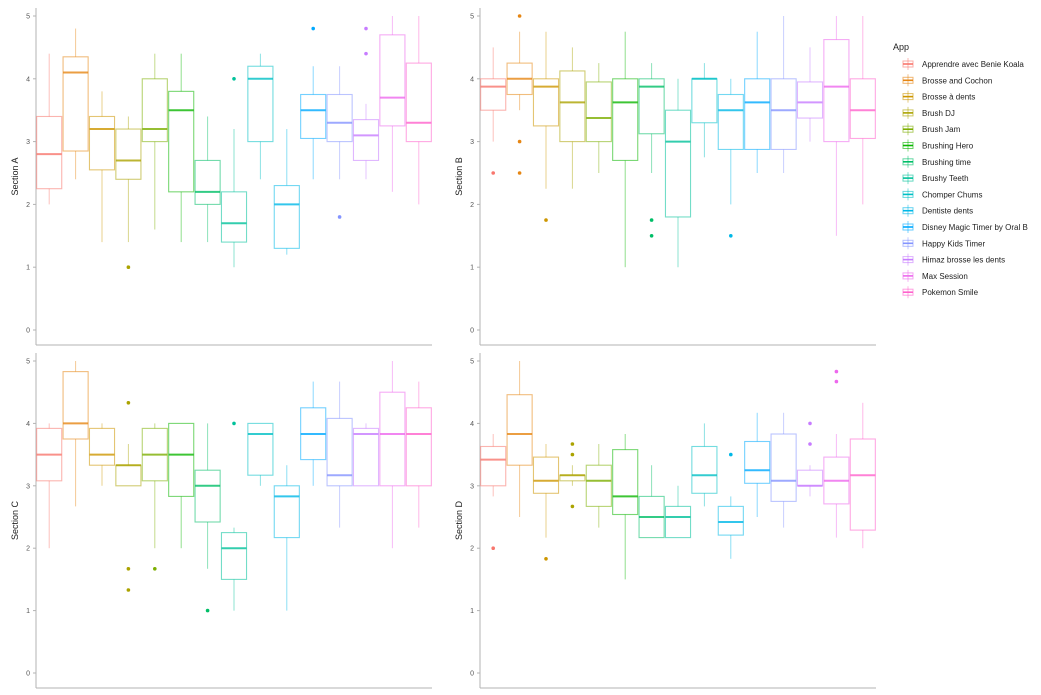  I want to click on box-brosse-dents, so click(102, 454).